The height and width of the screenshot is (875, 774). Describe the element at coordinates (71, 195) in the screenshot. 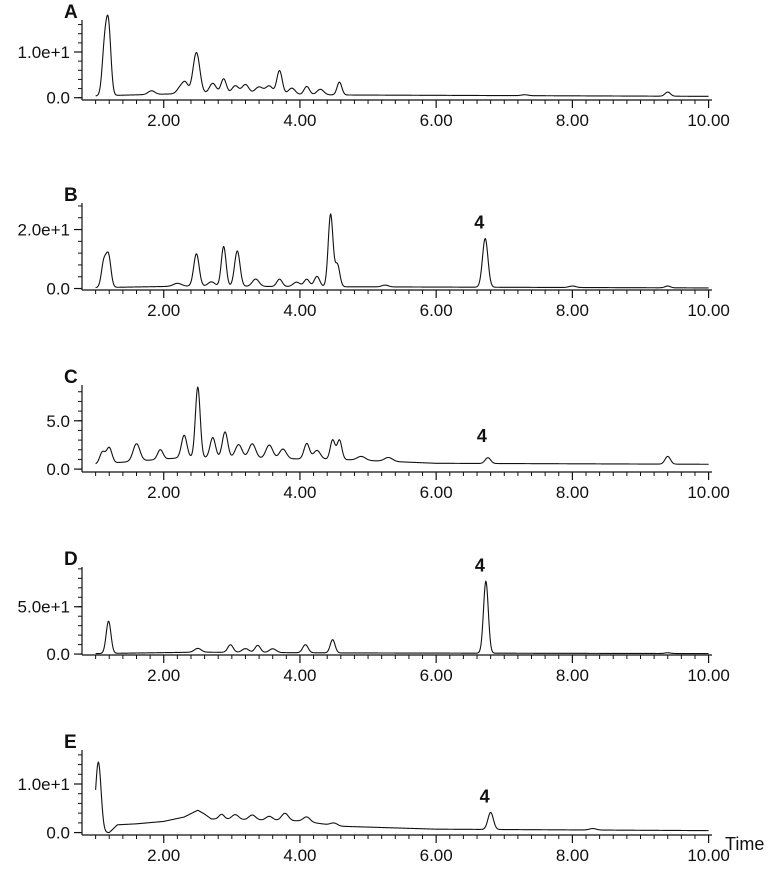

I see `panel-label: B` at that location.